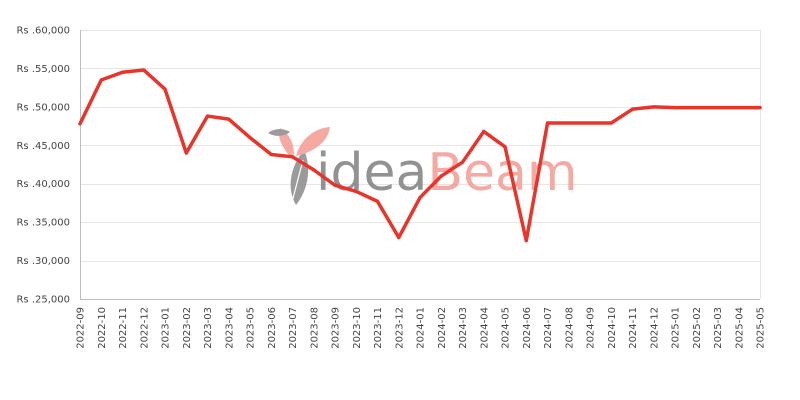 The height and width of the screenshot is (400, 800). What do you see at coordinates (506, 328) in the screenshot?
I see `x-tick-label: 2024-05` at bounding box center [506, 328].